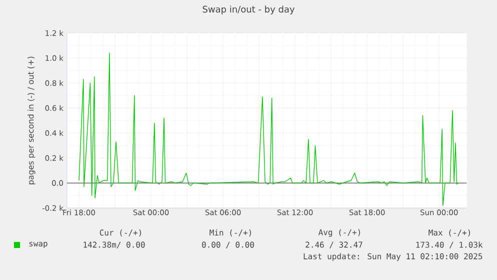 The width and height of the screenshot is (497, 280). I want to click on text: Last update: Sun May 11 02:10:00 2025, so click(393, 257).